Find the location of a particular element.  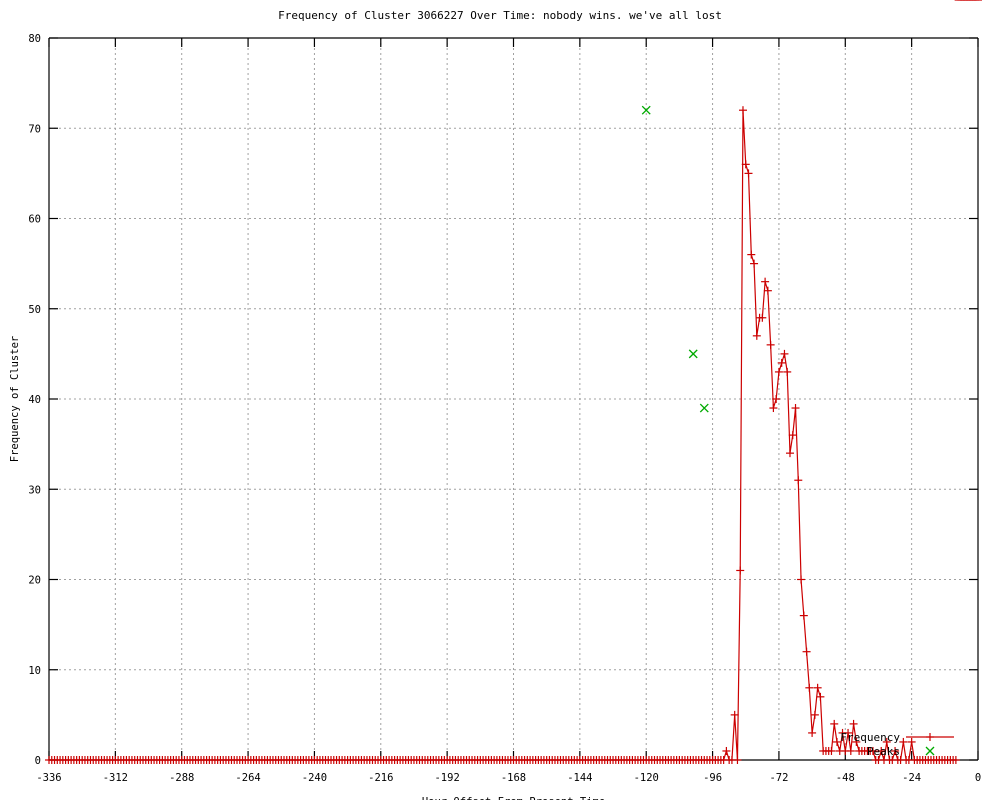

series-peaks is located at coordinates (675, 259).